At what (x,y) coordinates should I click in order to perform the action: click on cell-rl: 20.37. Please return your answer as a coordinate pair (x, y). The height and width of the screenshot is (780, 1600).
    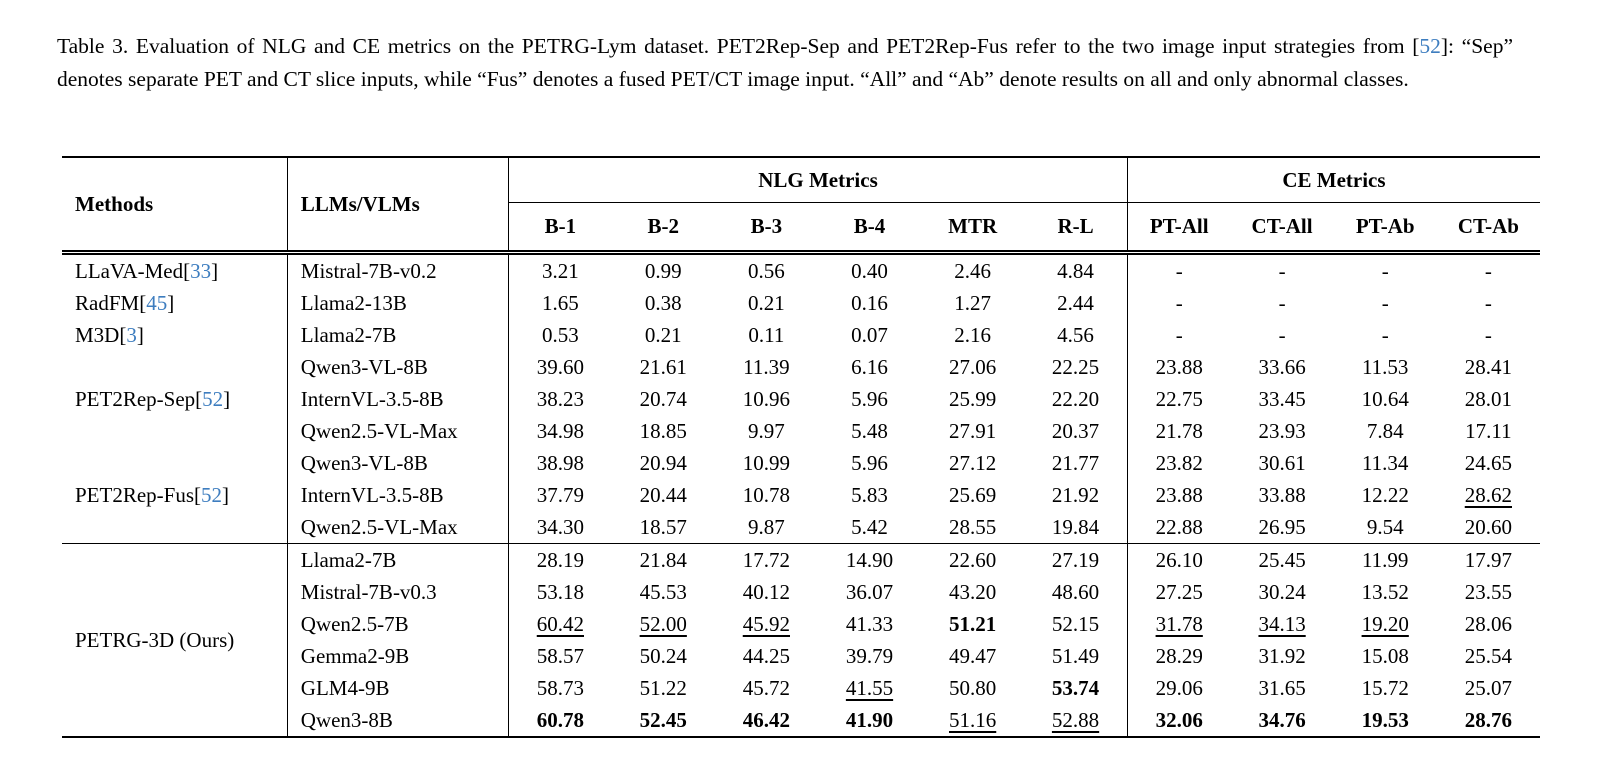
    Looking at the image, I should click on (1076, 431).